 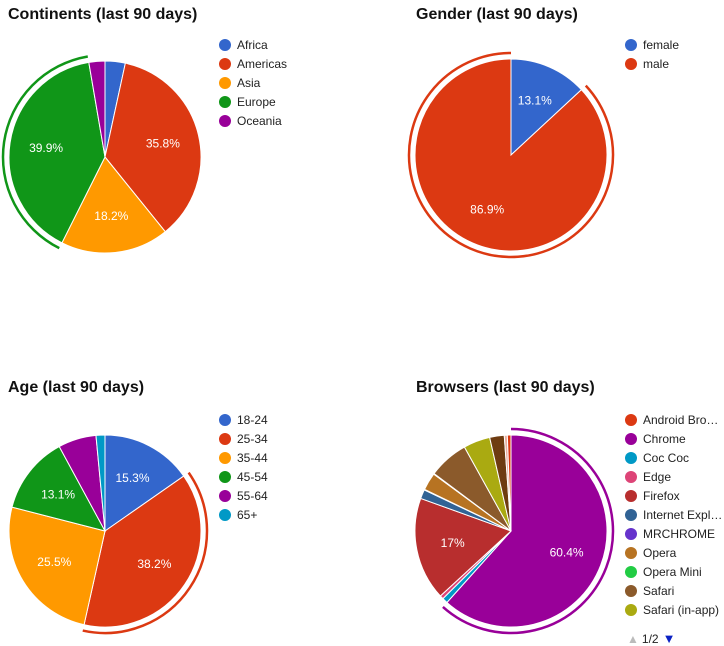 What do you see at coordinates (46, 148) in the screenshot?
I see `slice-label: 39.9%` at bounding box center [46, 148].